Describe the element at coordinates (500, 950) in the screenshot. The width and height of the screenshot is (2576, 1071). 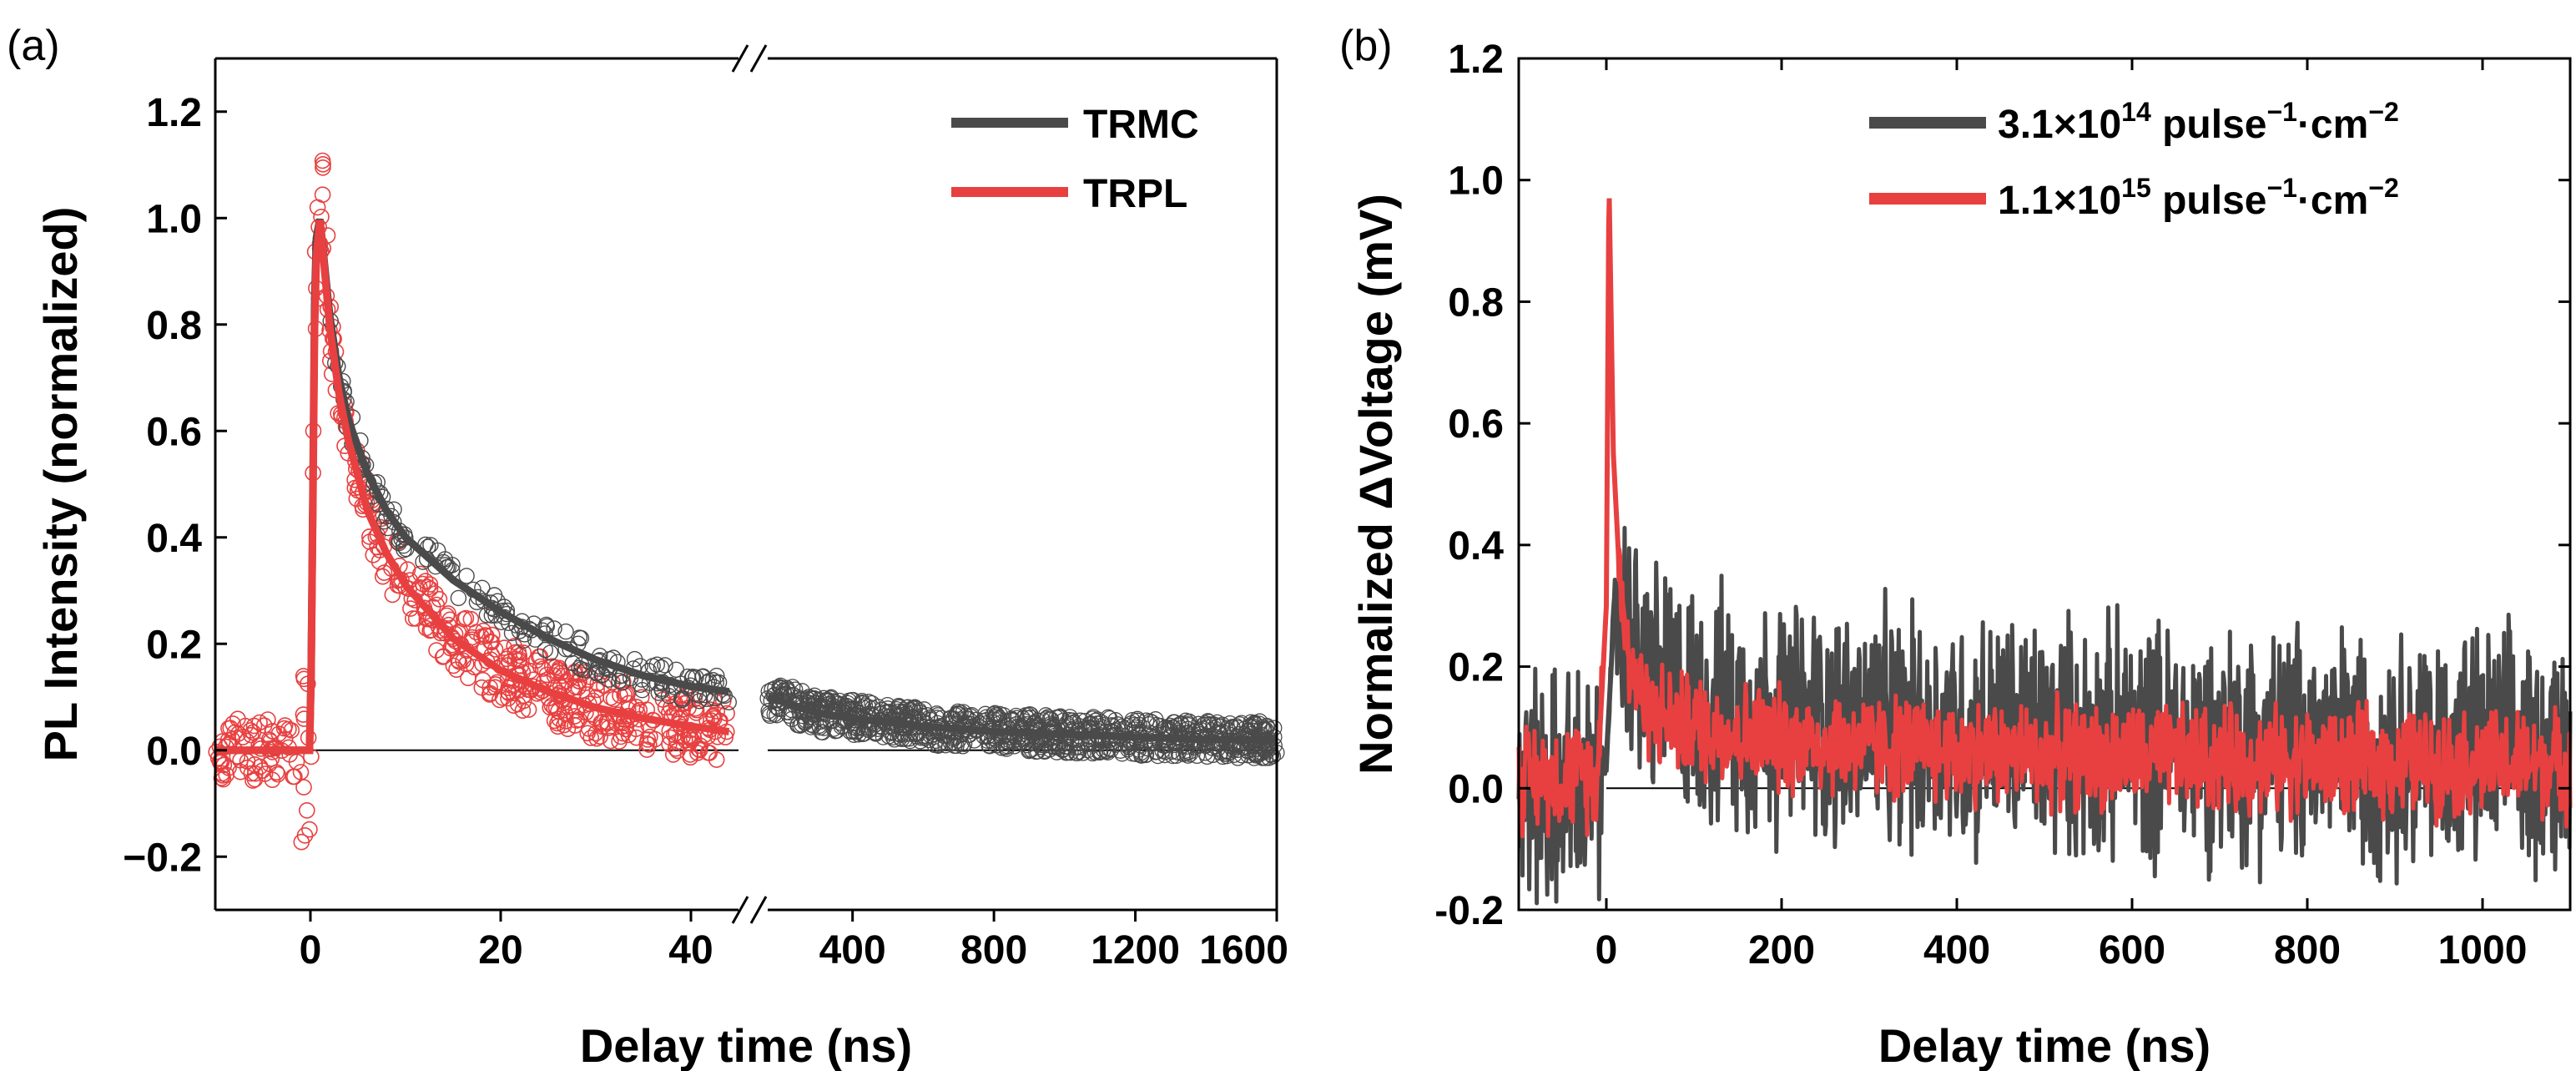
I see `panel-a-x-tick-label: 20` at that location.